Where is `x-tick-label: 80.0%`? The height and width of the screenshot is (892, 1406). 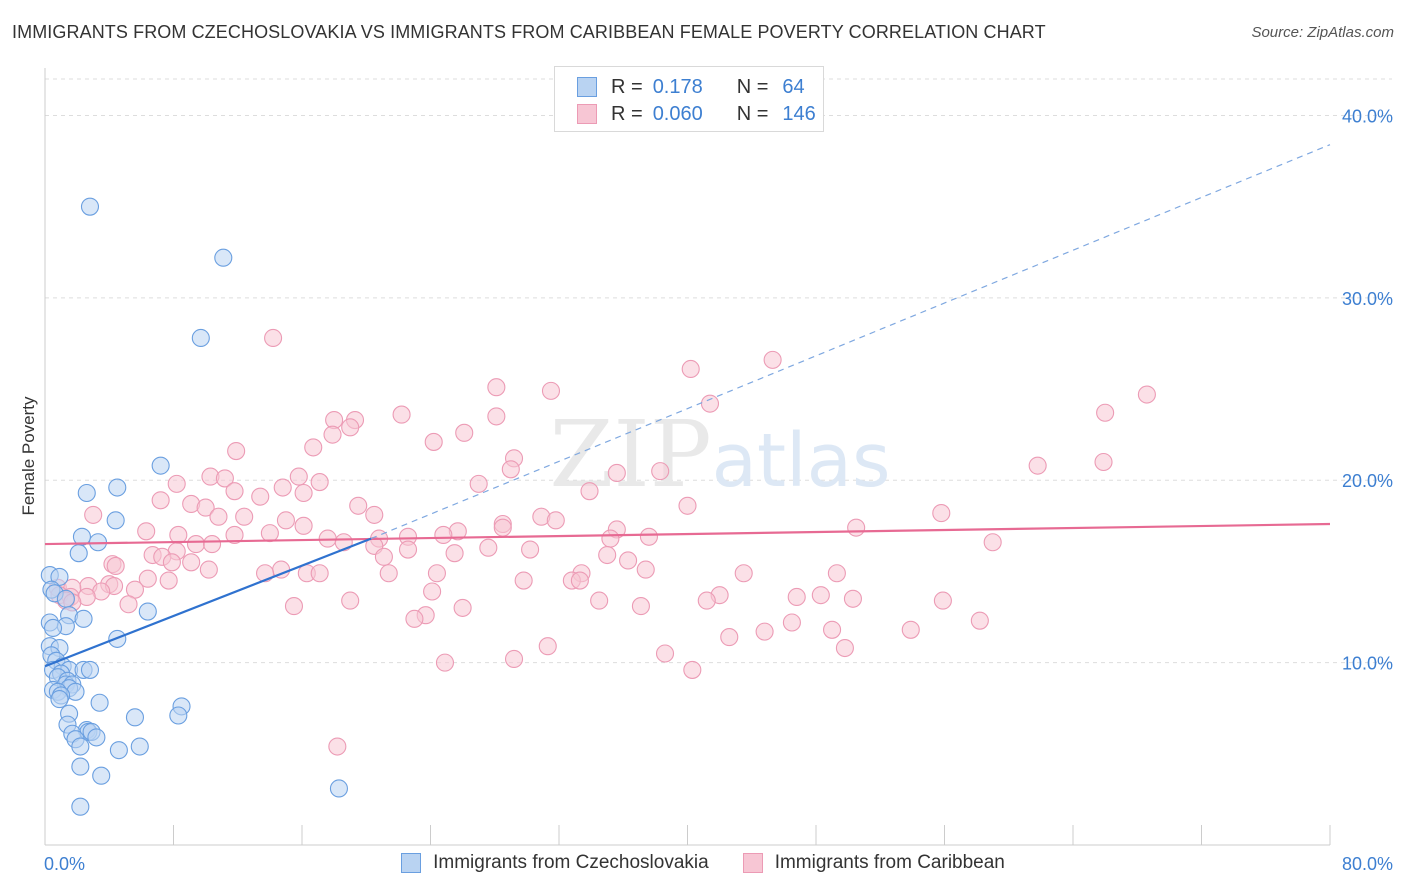 x-tick-label: 80.0% is located at coordinates (1367, 864).